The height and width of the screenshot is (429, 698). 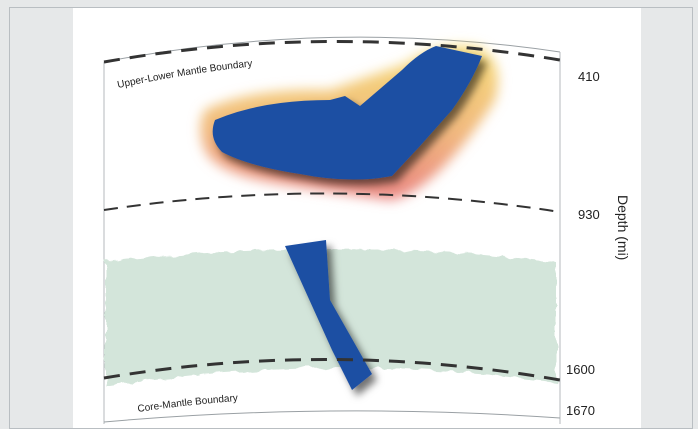 I want to click on upper-lower-boundary-line, so click(x=332, y=52).